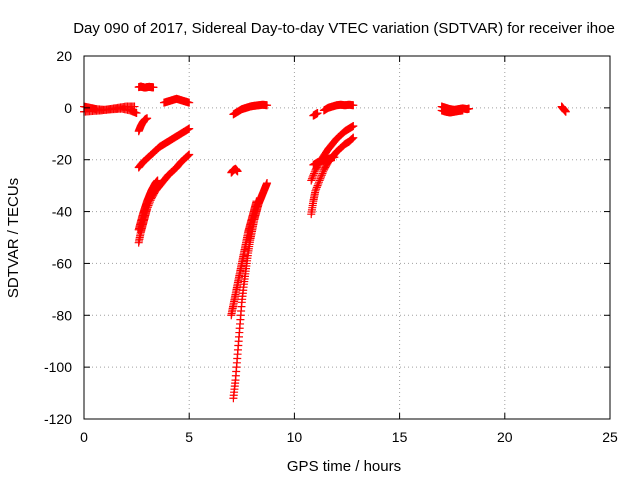 This screenshot has height=480, width=640. I want to click on y-tick-label: -60, so click(62, 263).